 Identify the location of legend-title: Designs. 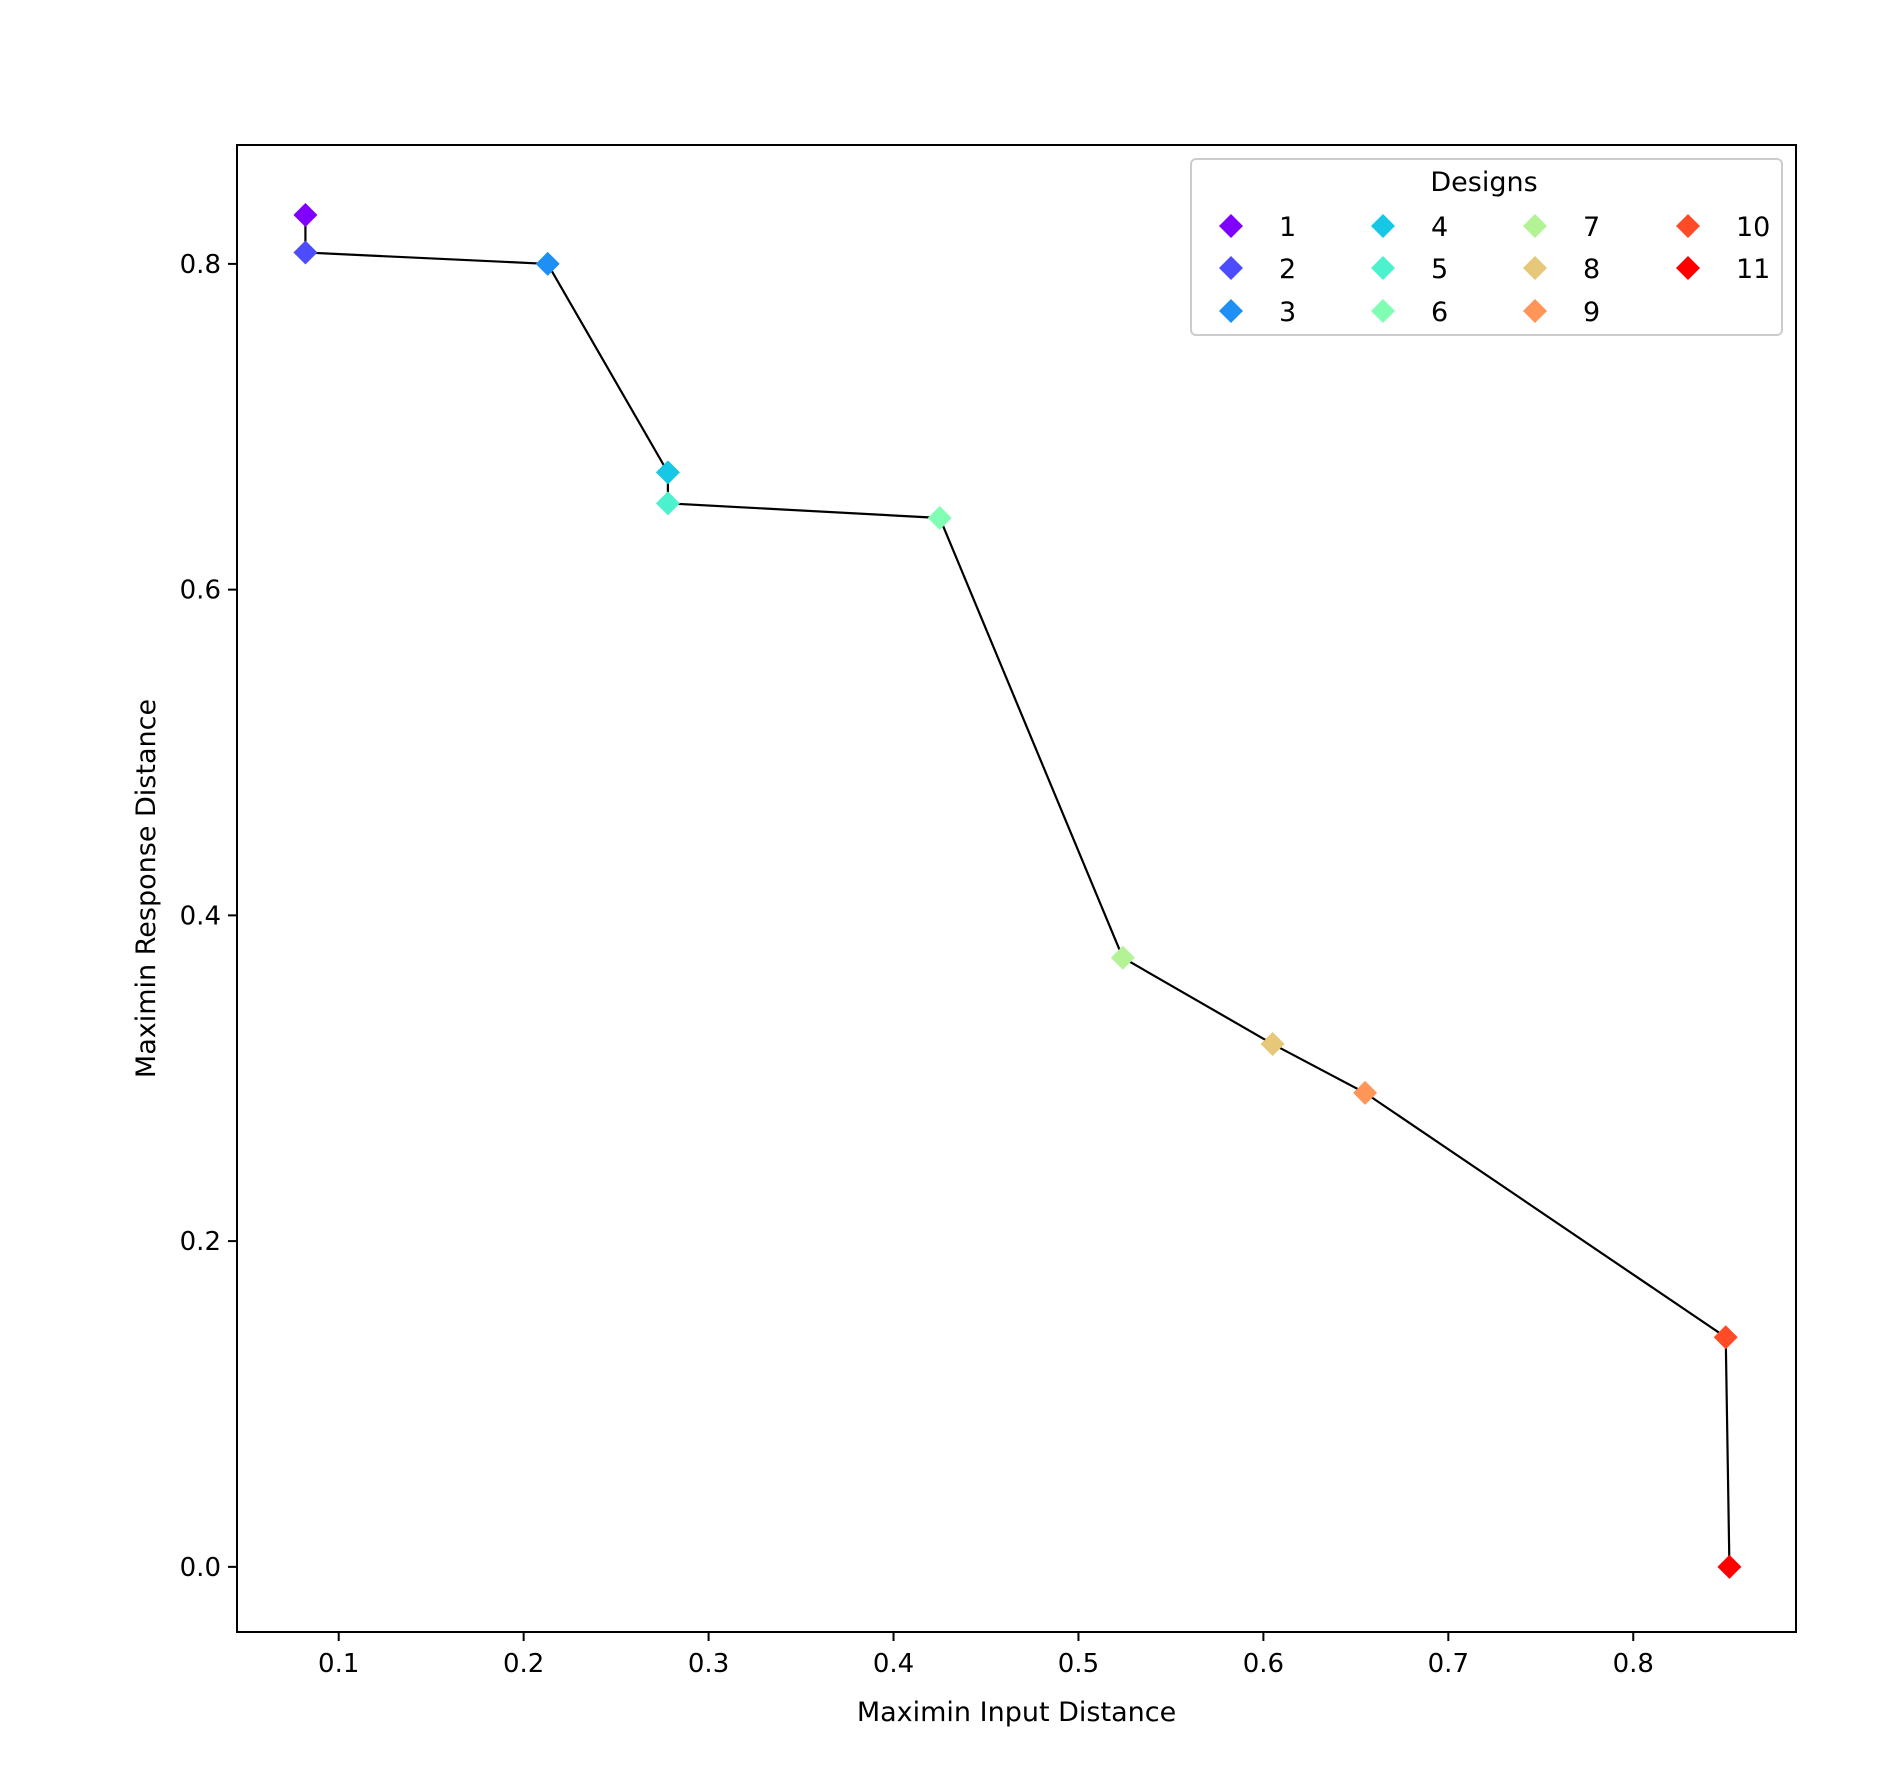
(1483, 182).